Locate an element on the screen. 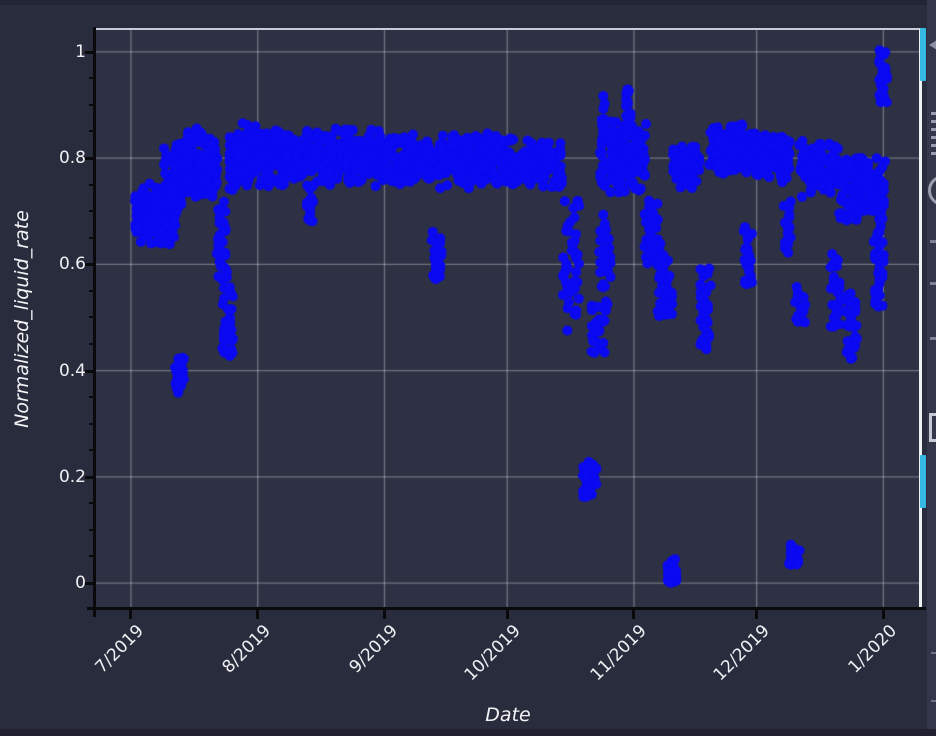 The width and height of the screenshot is (936, 736). drag-handle-icon is located at coordinates (933, 136).